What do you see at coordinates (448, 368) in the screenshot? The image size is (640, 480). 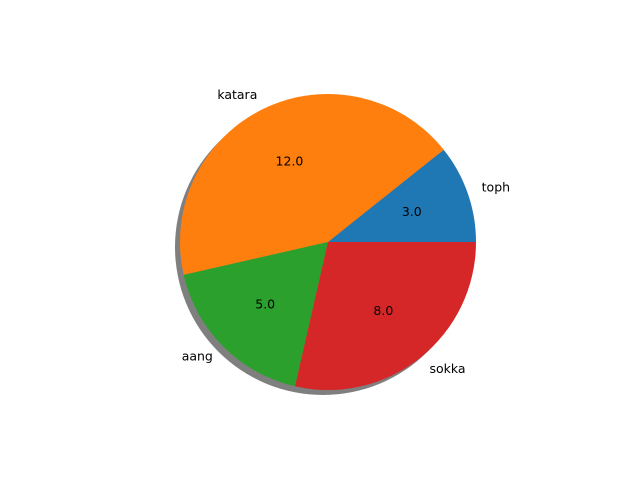 I see `slice-label-sokka: sokka` at bounding box center [448, 368].